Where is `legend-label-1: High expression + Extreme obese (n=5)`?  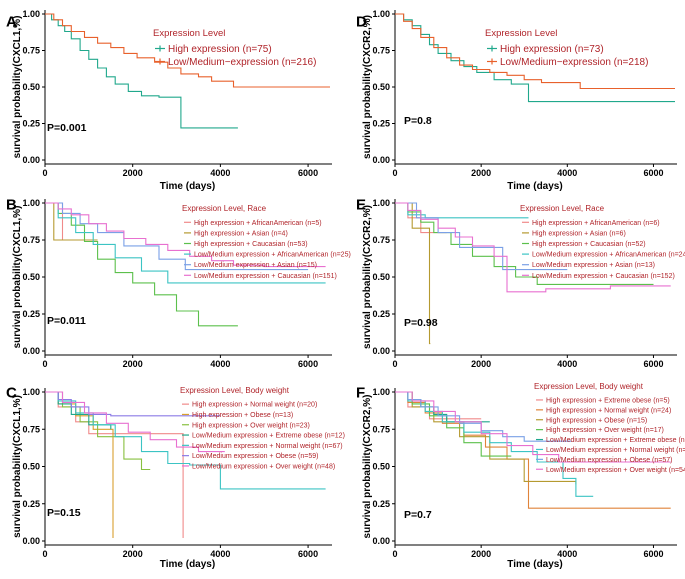
legend-label-1: High expression + Extreme obese (n=5) is located at coordinates (608, 400).